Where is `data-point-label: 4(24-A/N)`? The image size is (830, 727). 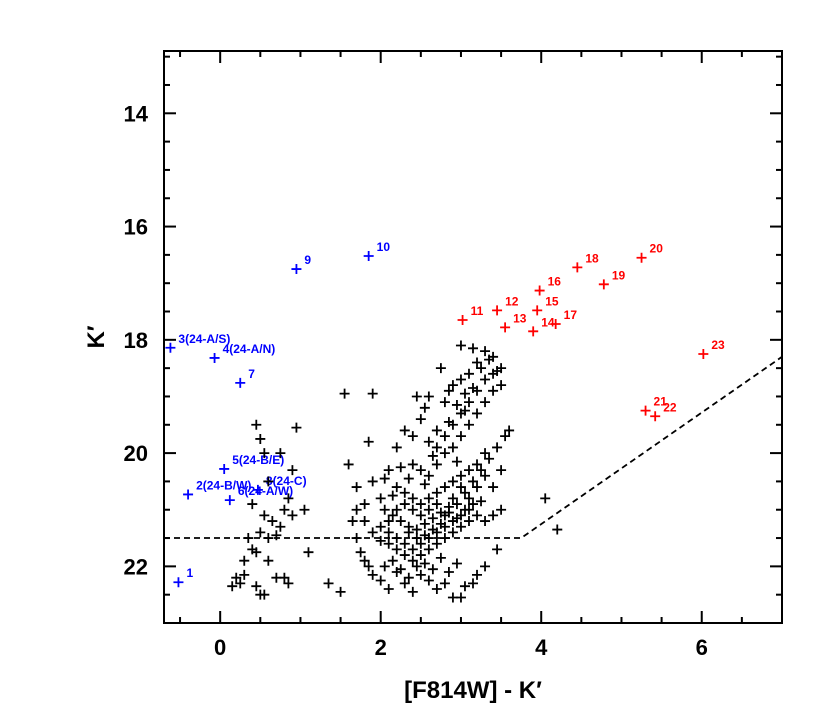
data-point-label: 4(24-A/N) is located at coordinates (249, 349).